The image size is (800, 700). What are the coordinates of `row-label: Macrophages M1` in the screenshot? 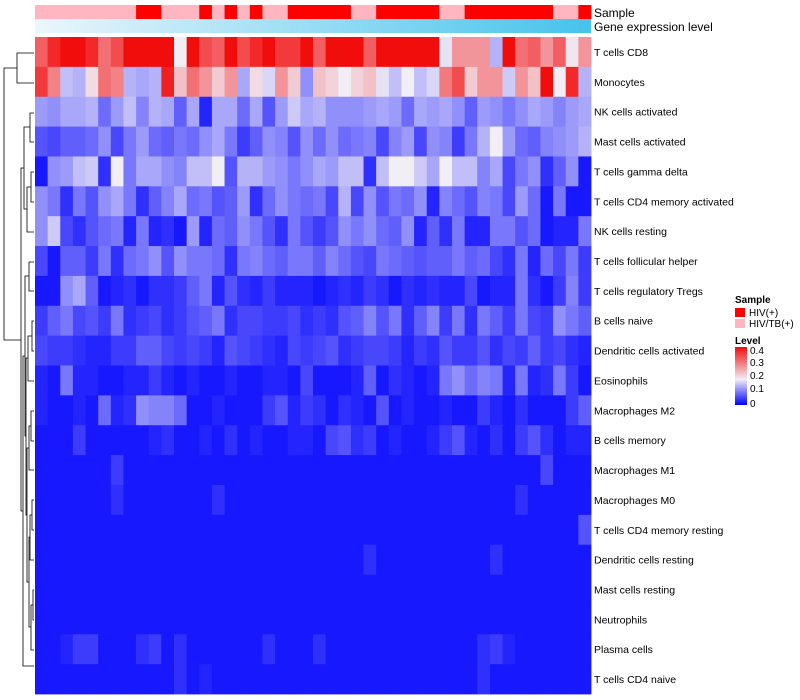 It's located at (634, 471).